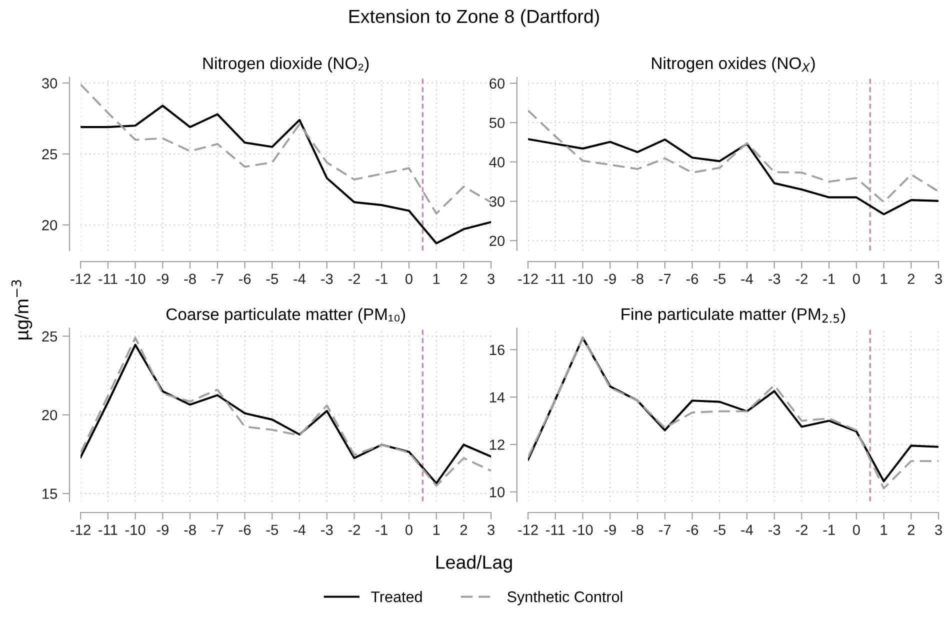 This screenshot has width=948, height=619. I want to click on chart-title: Coarse particulate matter (PM₁₀), so click(285, 316).